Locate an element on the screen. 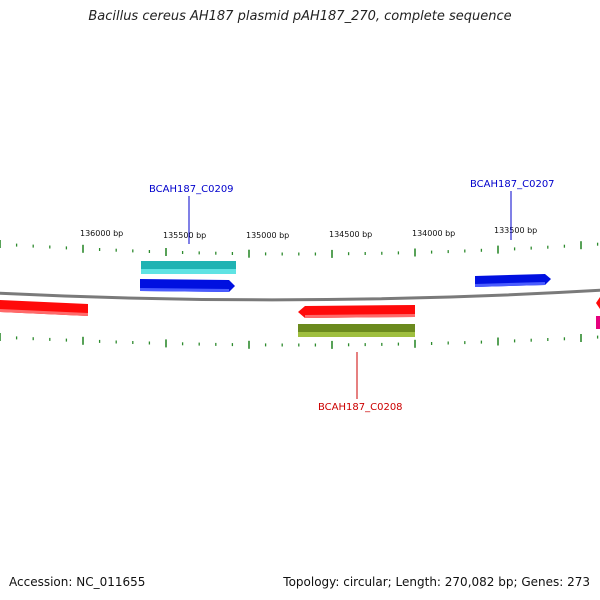 The height and width of the screenshot is (600, 600). cds-feature-C0209 is located at coordinates (188, 267).